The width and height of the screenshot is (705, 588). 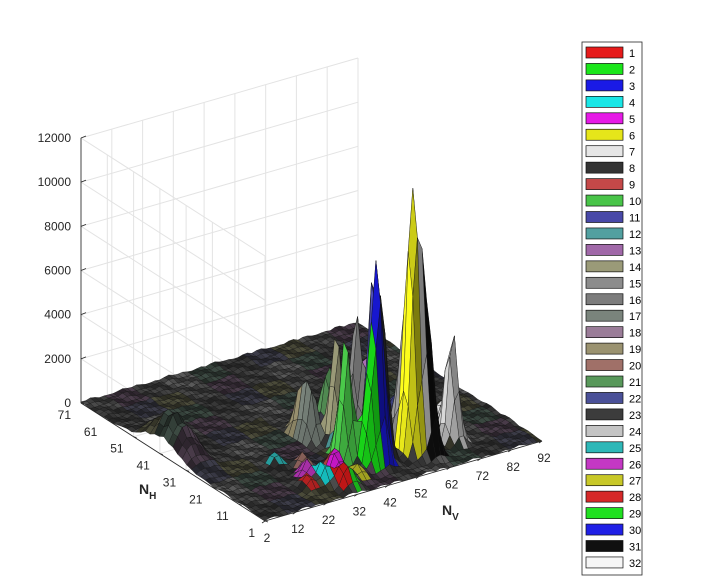 What do you see at coordinates (634, 219) in the screenshot?
I see `legend-label-11: 11` at bounding box center [634, 219].